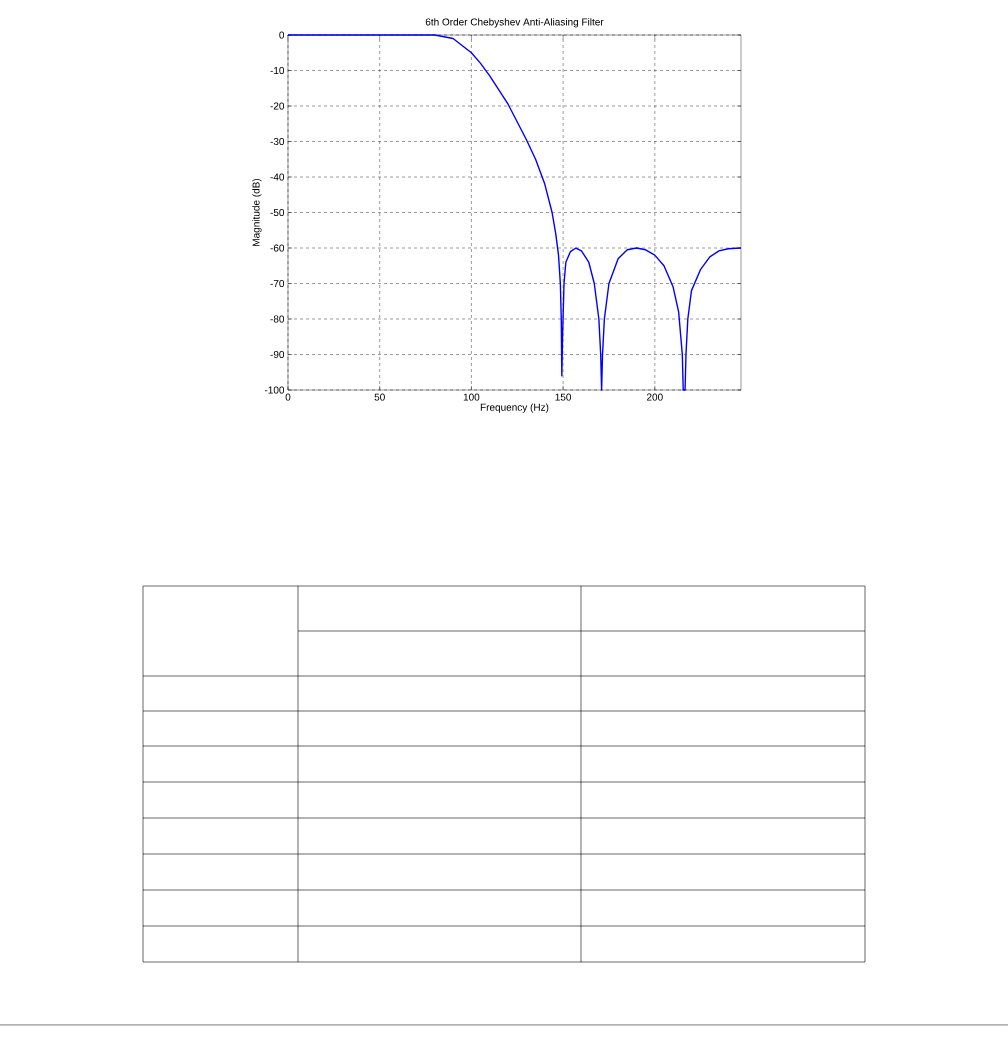  What do you see at coordinates (514, 23) in the screenshot?
I see `chart-title: 6th Order Chebyshev Anti-Aliasing Filter` at bounding box center [514, 23].